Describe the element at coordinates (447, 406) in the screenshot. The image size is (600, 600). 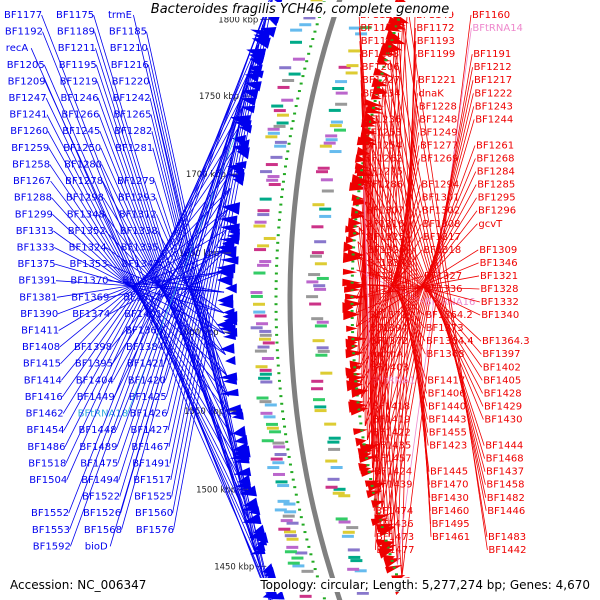
I see `gene-label: BF1440` at that location.